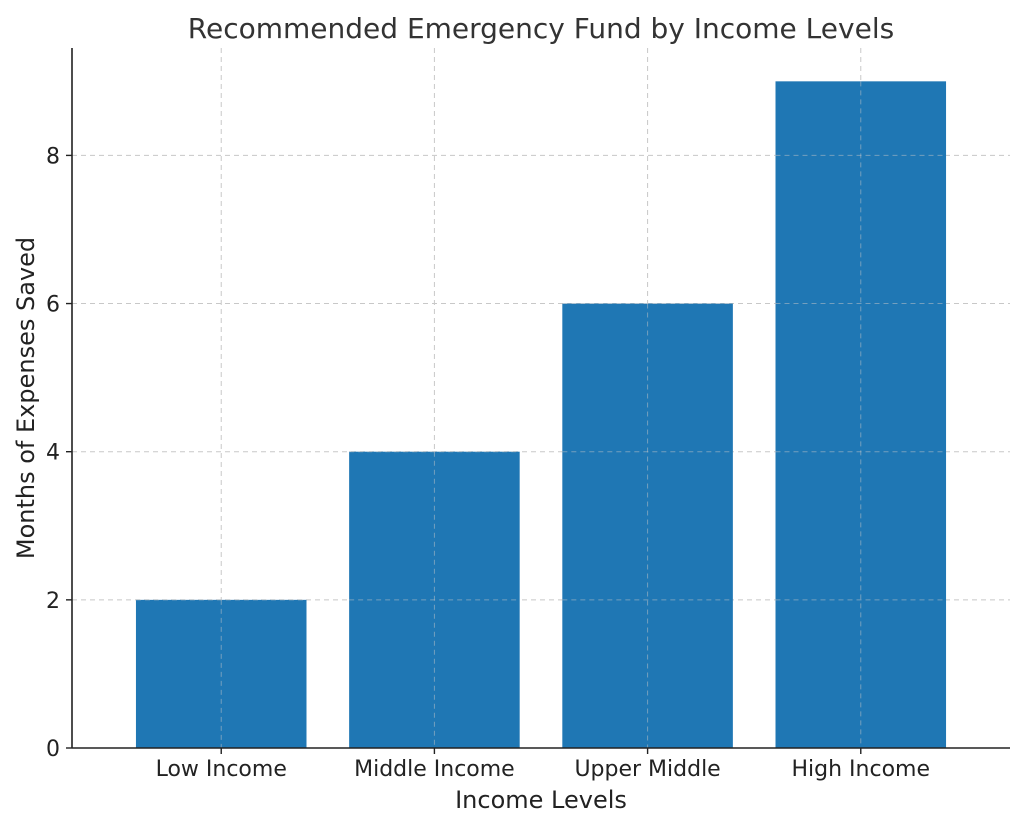  Describe the element at coordinates (647, 769) in the screenshot. I see `x-tick-label: Upper Middle` at that location.